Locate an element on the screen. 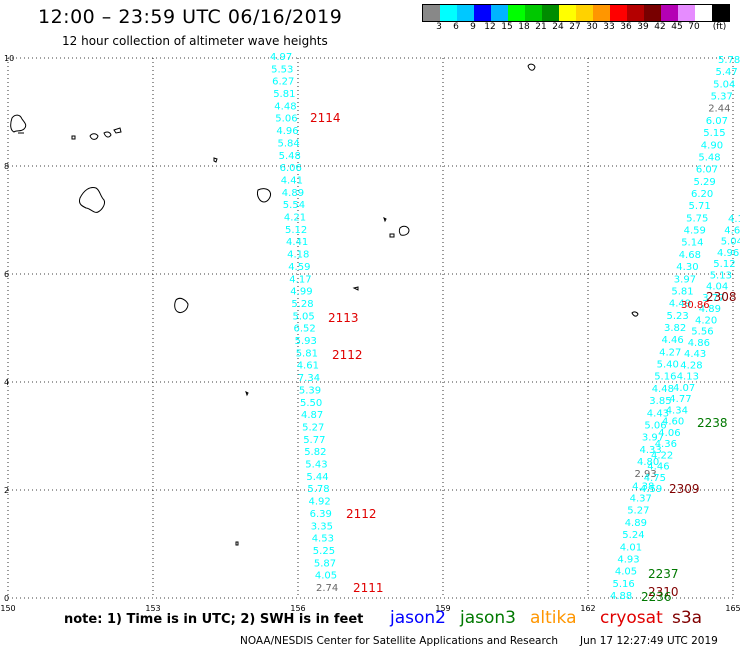 This screenshot has height=650, width=740. wave-height-value: 4.43 is located at coordinates (695, 354).